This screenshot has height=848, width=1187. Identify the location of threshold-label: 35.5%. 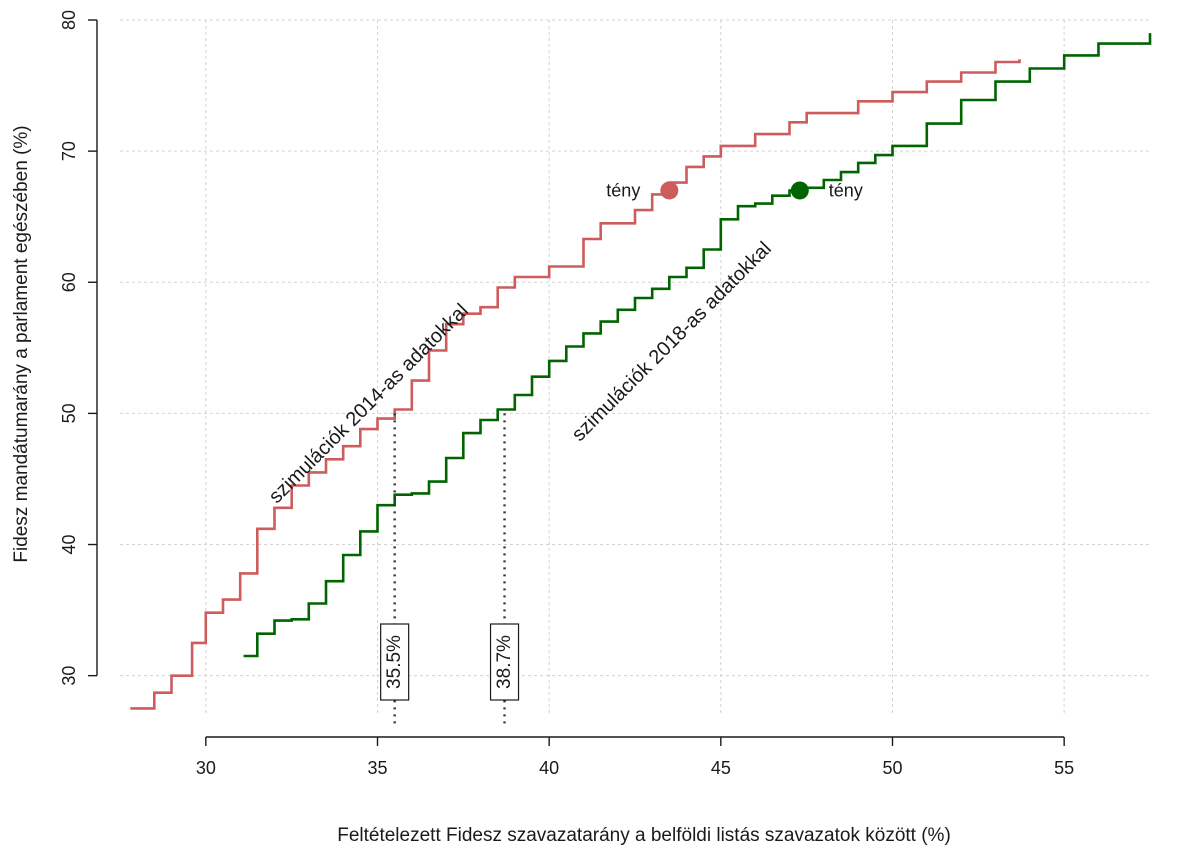
(394, 662).